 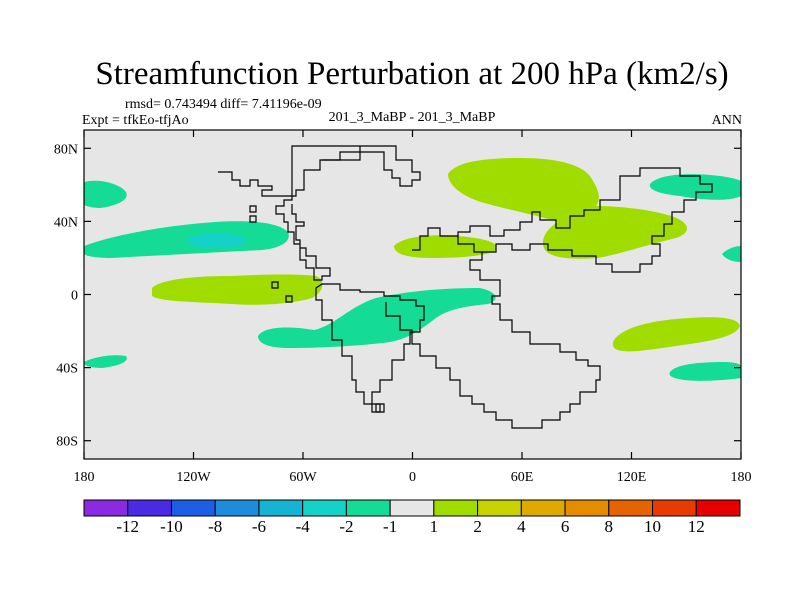 What do you see at coordinates (346, 526) in the screenshot?
I see `colorbar-label: -2` at bounding box center [346, 526].